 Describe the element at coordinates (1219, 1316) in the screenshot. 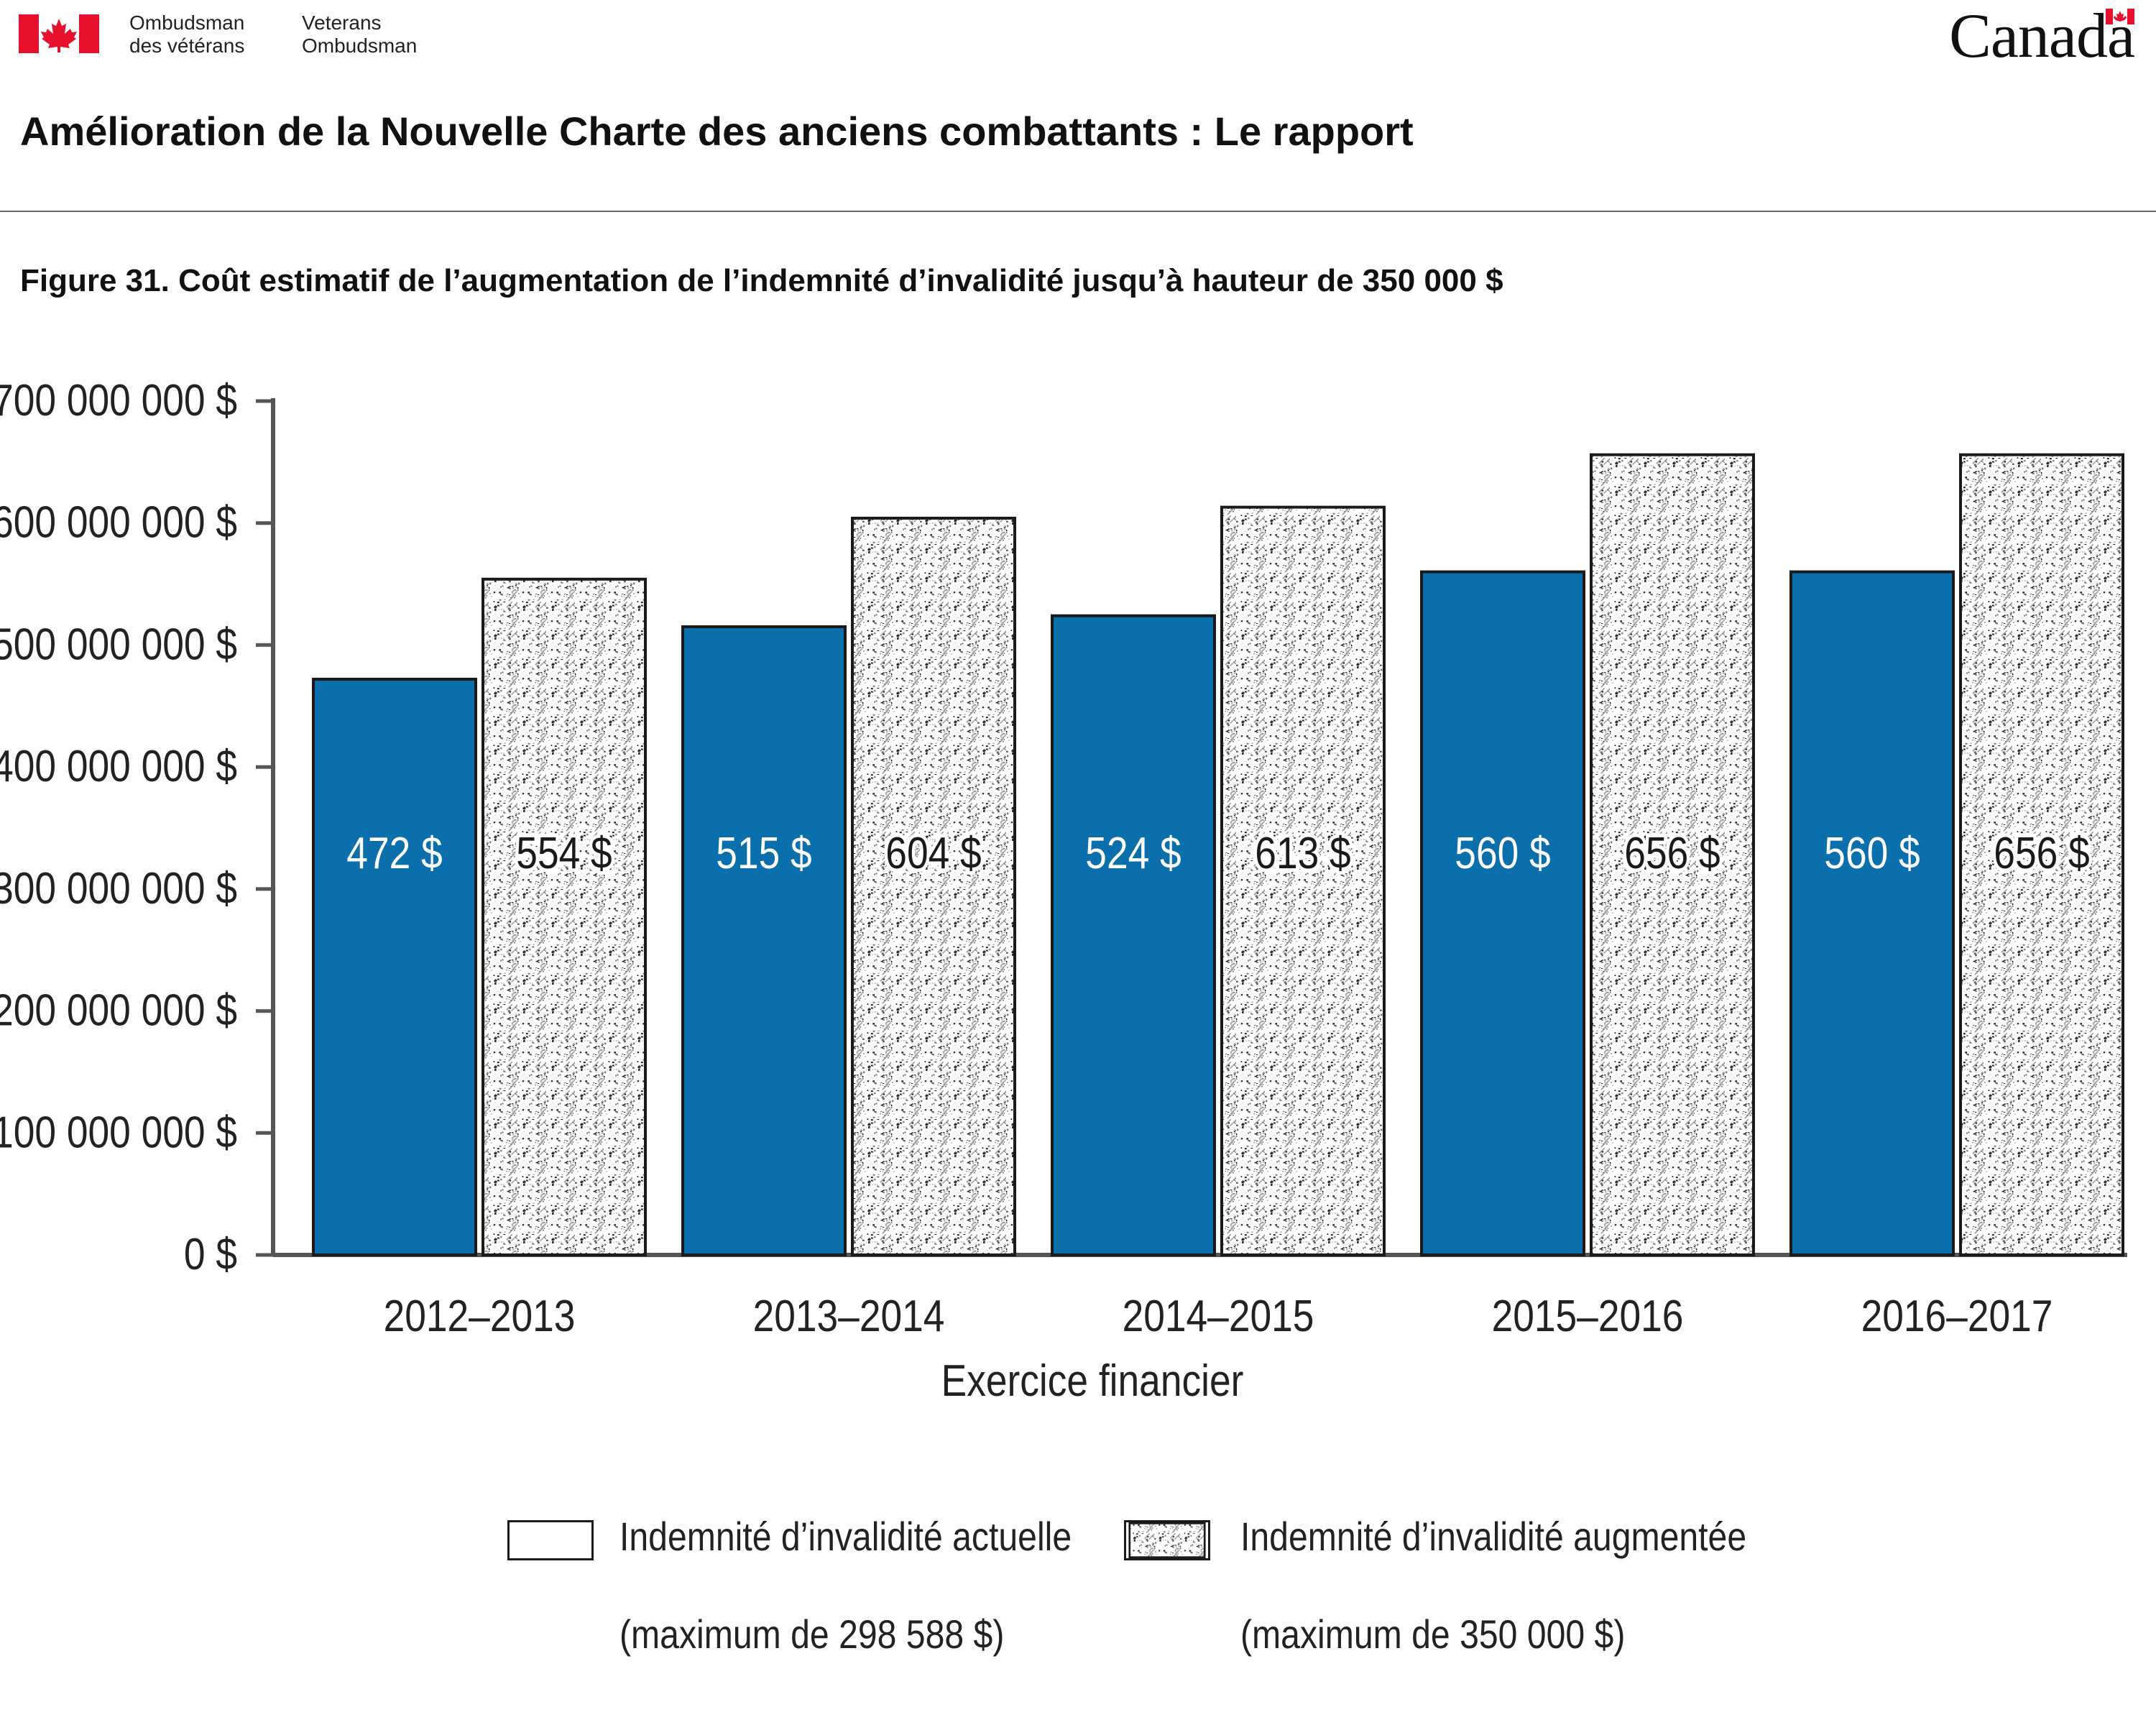

I see `x-tick-label: 2014–2015` at that location.